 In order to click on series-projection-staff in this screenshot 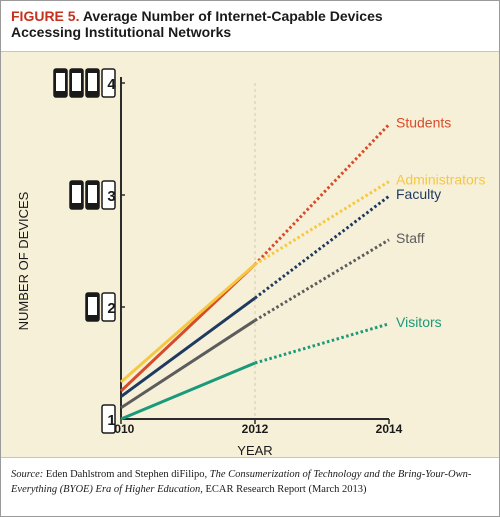, I will do `click(322, 280)`.